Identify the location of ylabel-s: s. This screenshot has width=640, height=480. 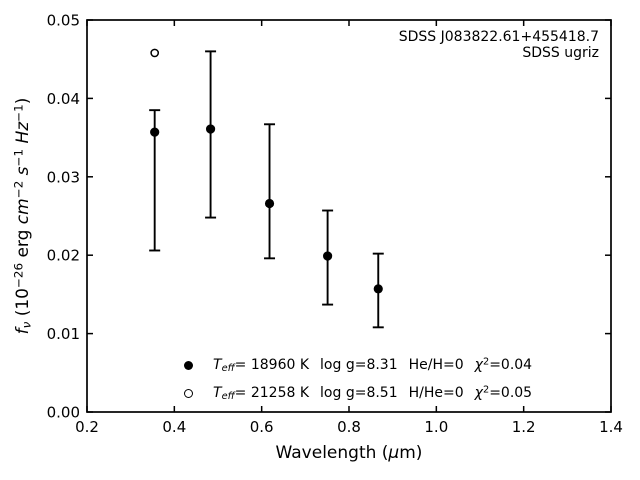
(23, 173).